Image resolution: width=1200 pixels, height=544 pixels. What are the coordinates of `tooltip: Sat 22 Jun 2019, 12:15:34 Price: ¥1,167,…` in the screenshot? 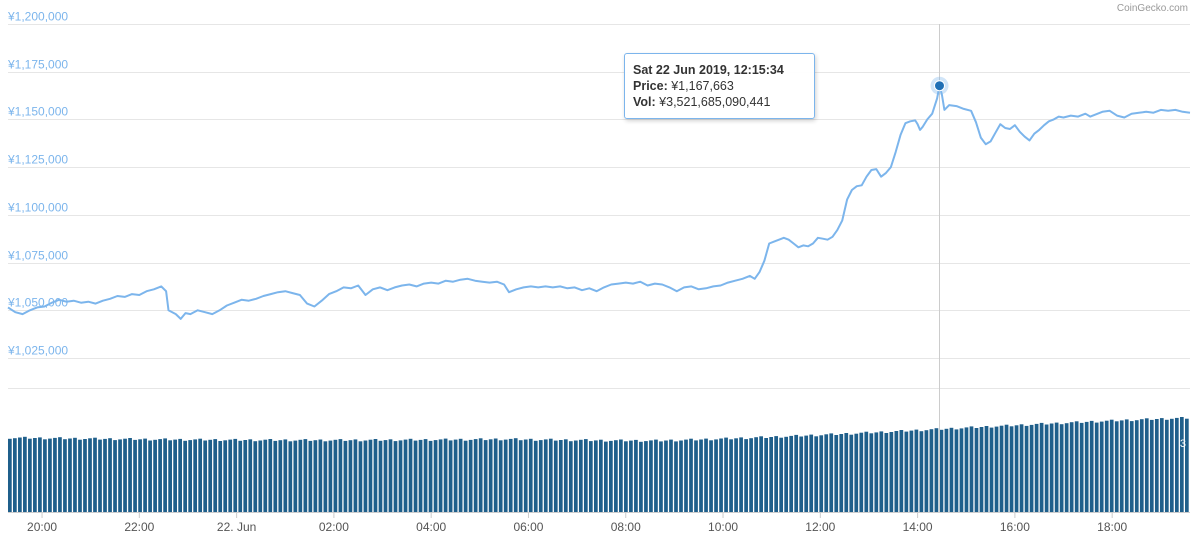 It's located at (719, 86).